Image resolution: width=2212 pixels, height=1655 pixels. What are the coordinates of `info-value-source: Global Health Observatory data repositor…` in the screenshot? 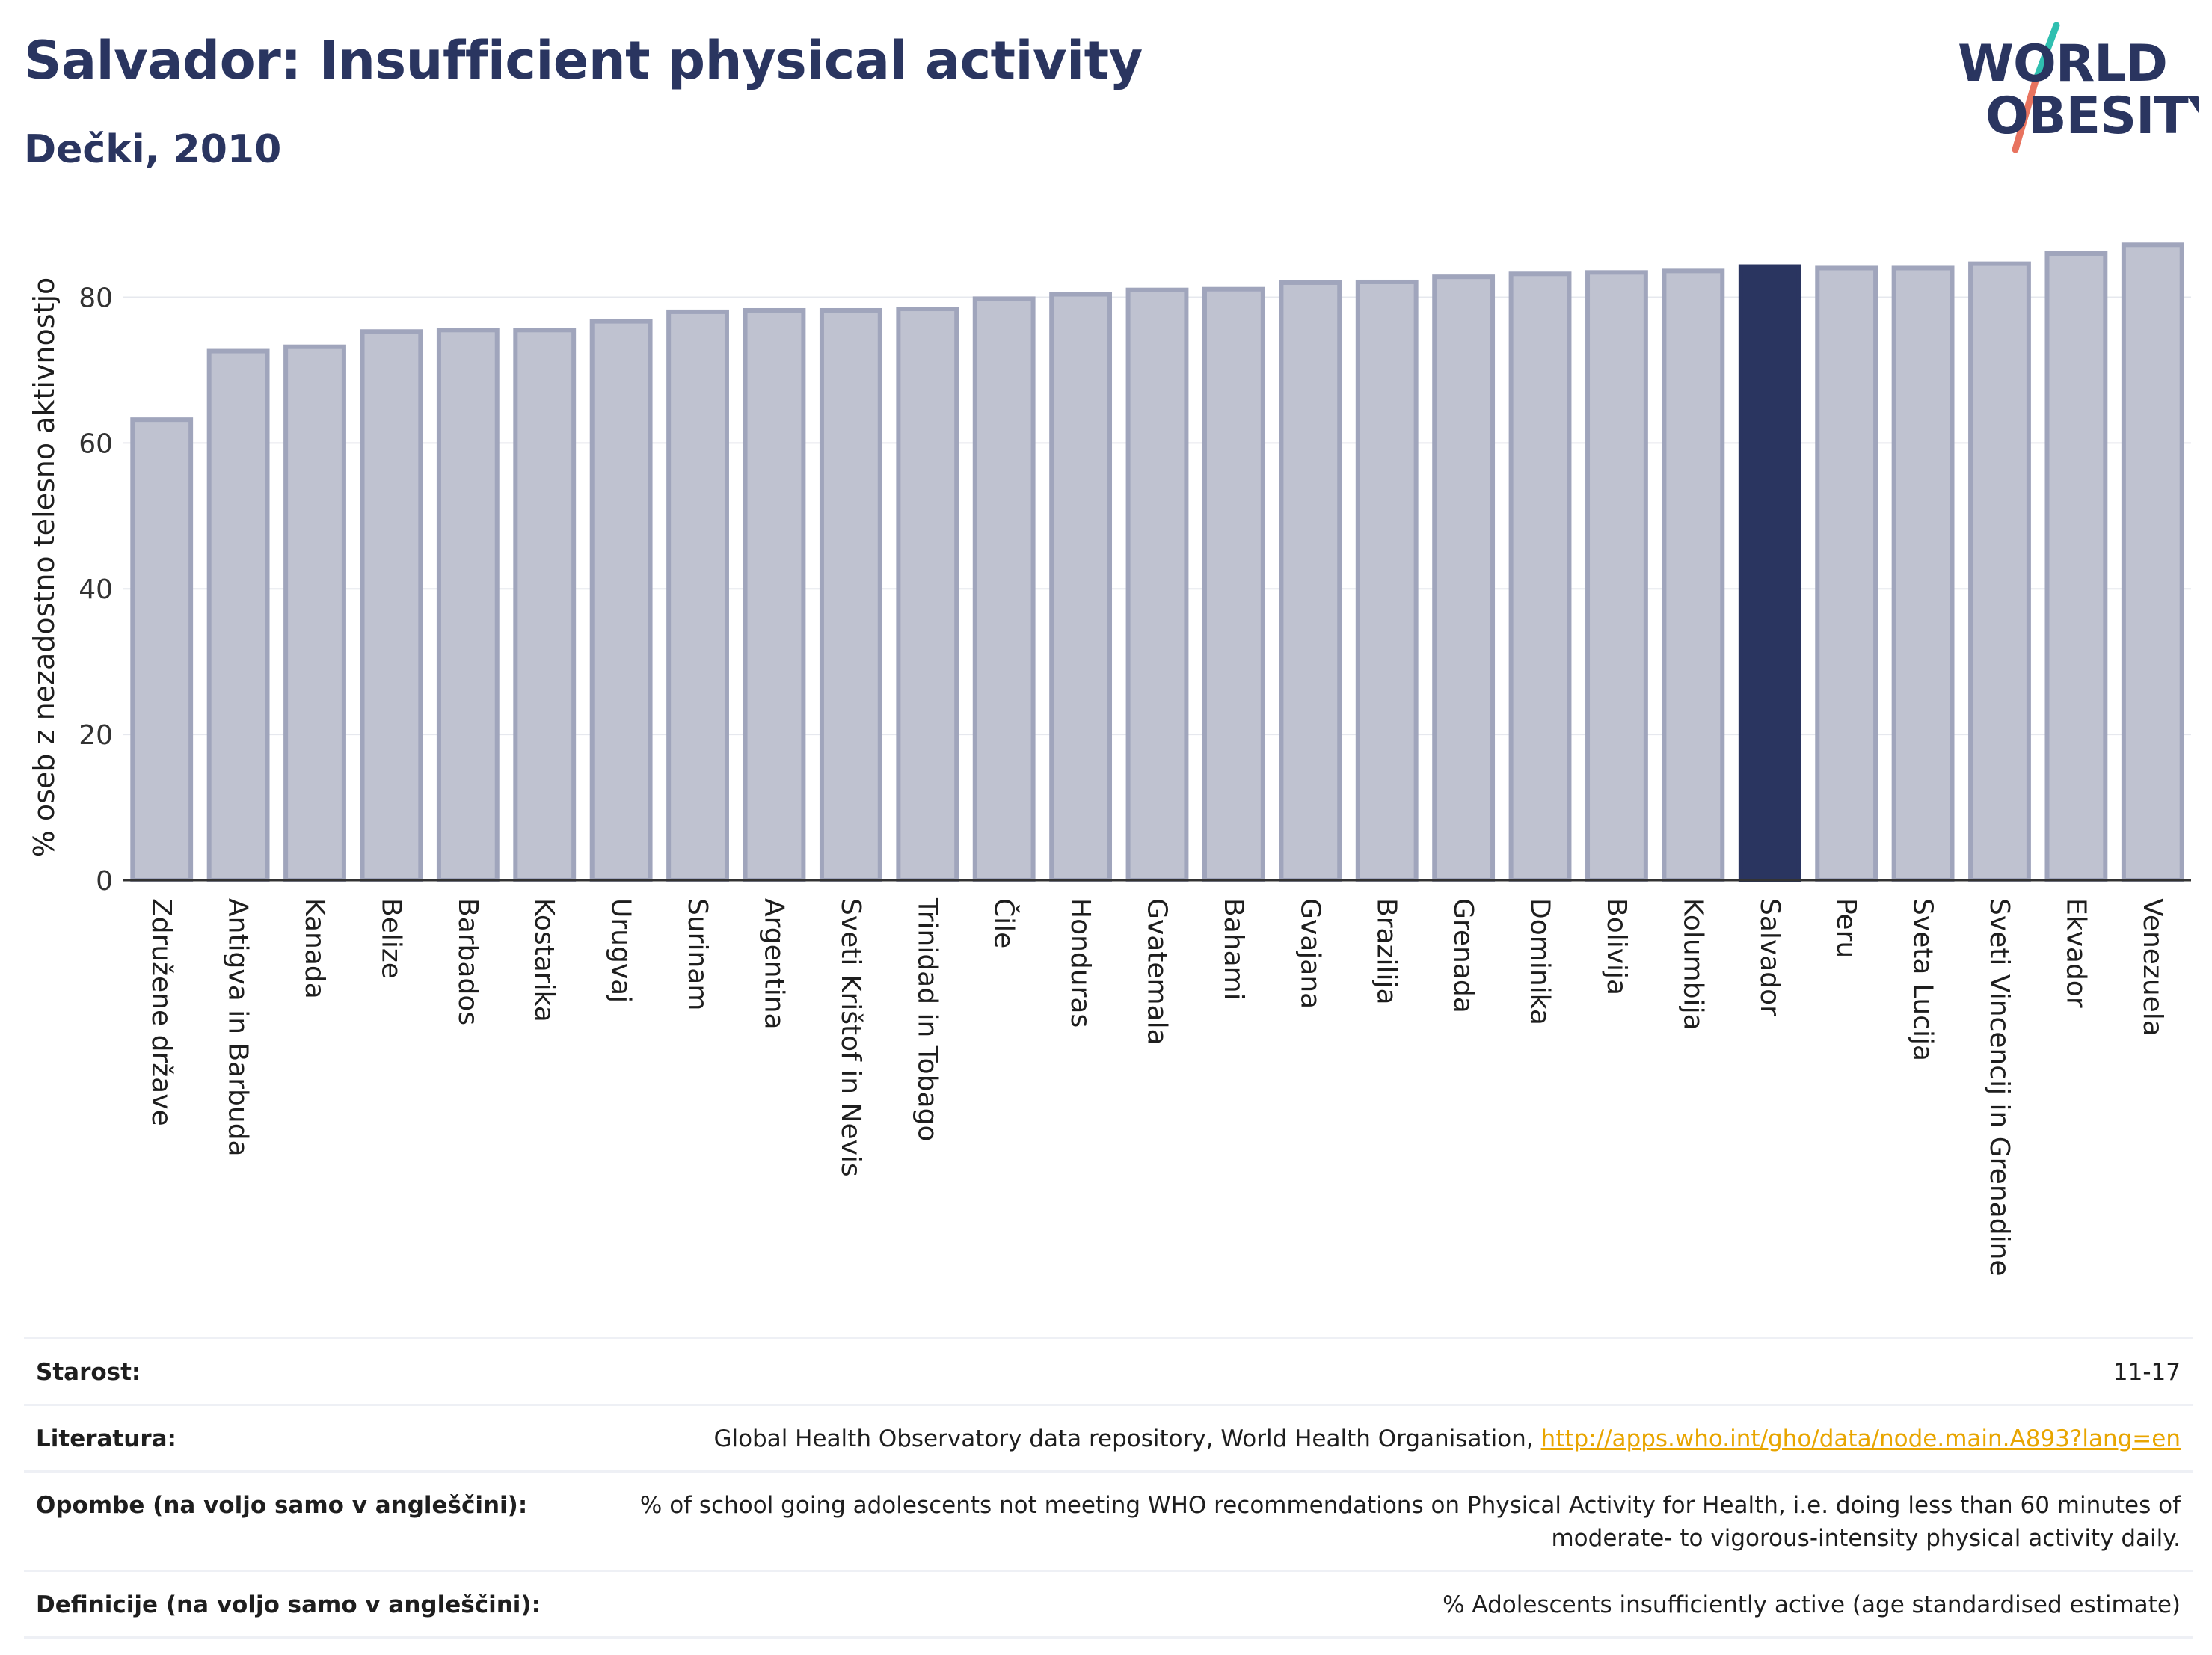 It's located at (1389, 1438).